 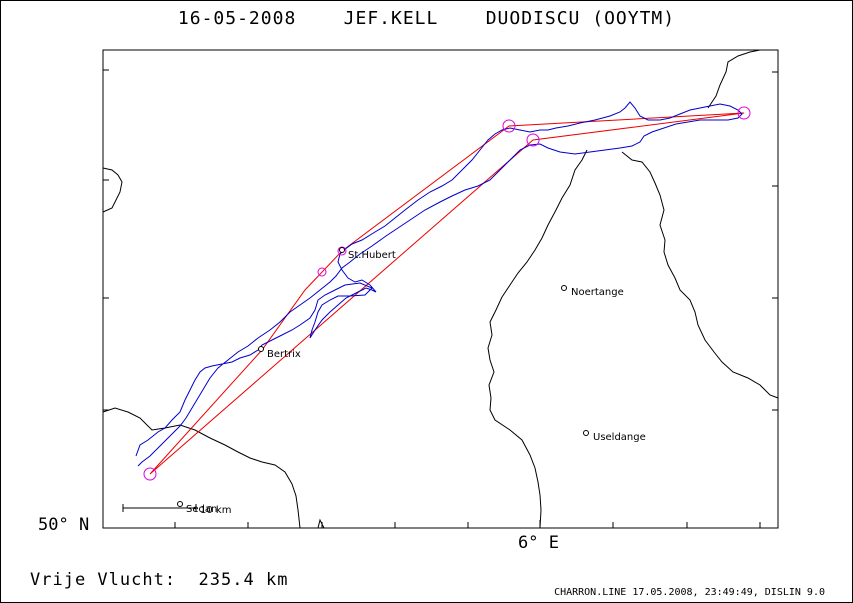 What do you see at coordinates (700, 275) in the screenshot?
I see `border-luxembourg-germany` at bounding box center [700, 275].